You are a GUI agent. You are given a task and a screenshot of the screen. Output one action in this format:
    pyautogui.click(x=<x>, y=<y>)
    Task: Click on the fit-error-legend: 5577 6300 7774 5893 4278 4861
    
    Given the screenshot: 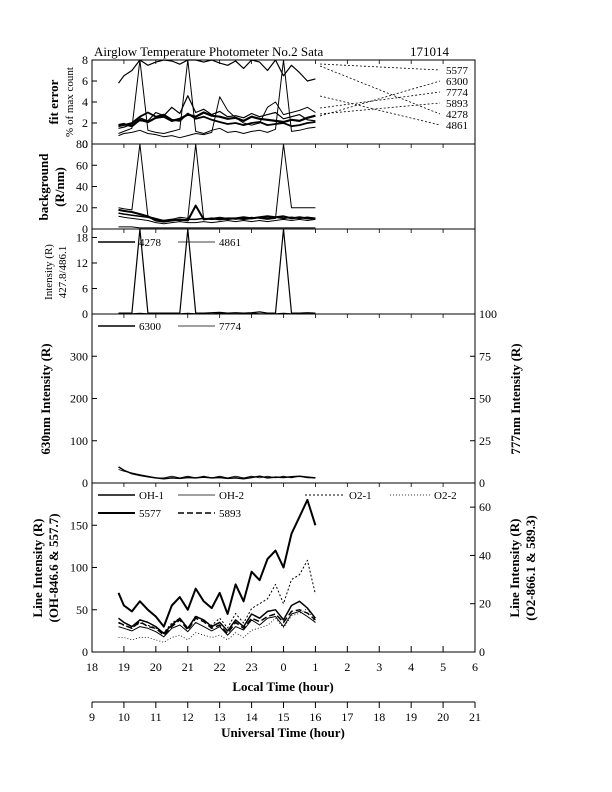 What is the action you would take?
    pyautogui.click(x=394, y=97)
    